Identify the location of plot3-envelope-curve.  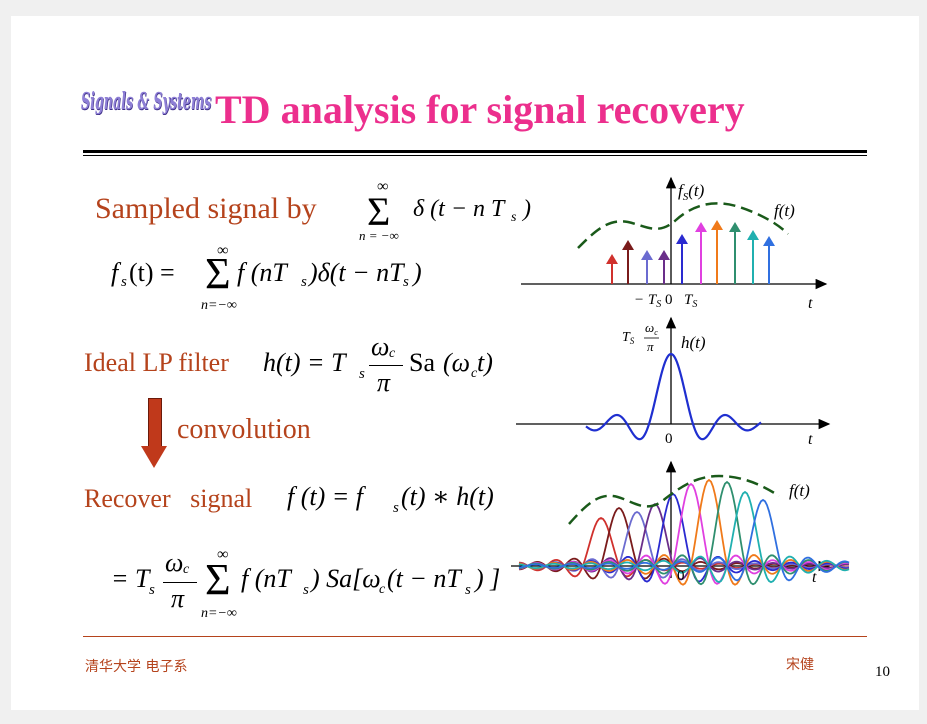
(674, 499).